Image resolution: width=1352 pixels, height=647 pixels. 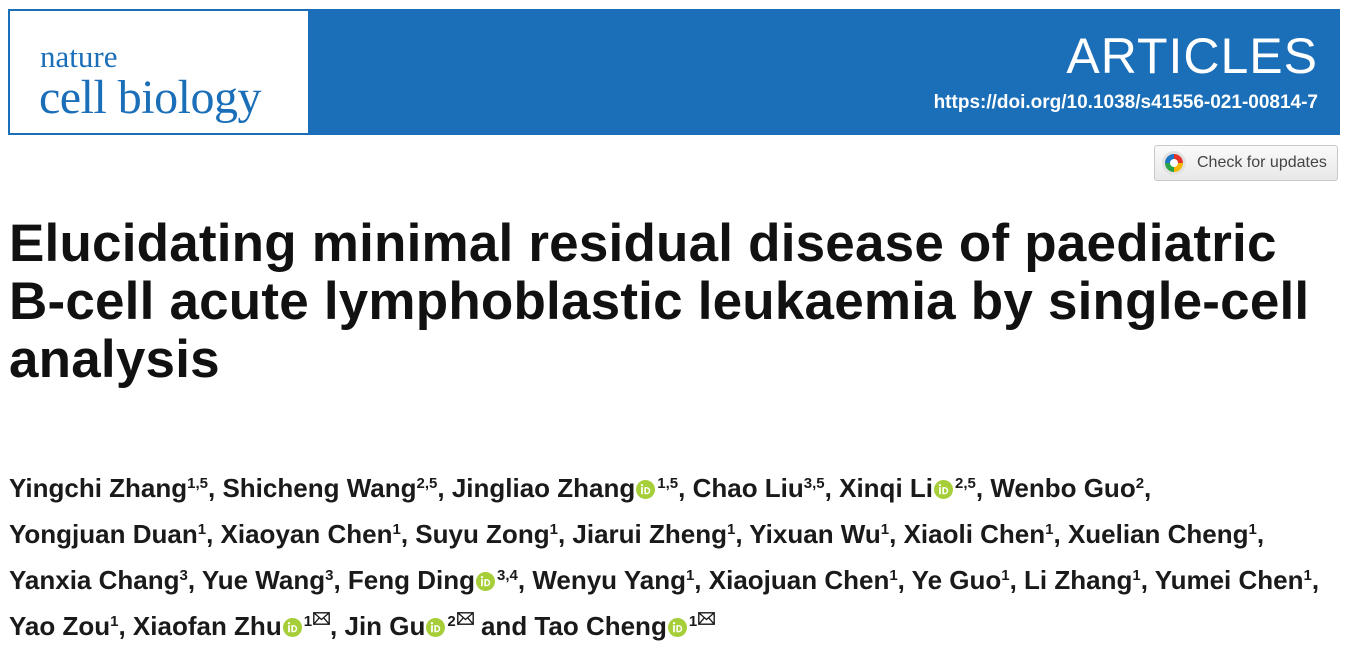 I want to click on author-name: Yumei Chen, so click(x=1229, y=580).